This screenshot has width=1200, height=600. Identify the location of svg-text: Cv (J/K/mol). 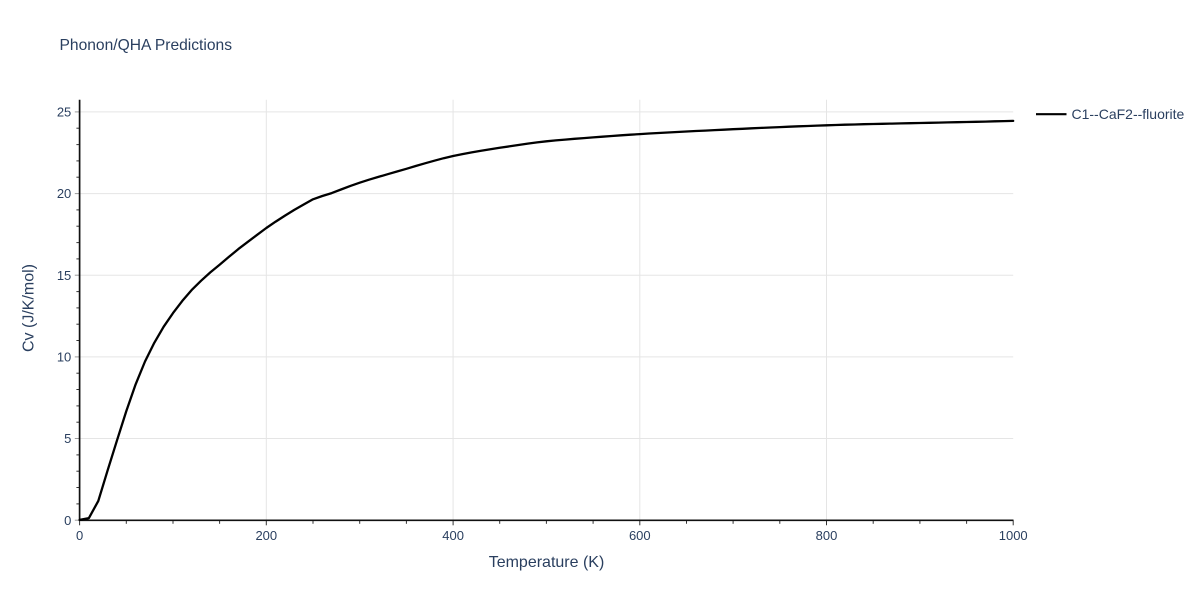
(29, 308).